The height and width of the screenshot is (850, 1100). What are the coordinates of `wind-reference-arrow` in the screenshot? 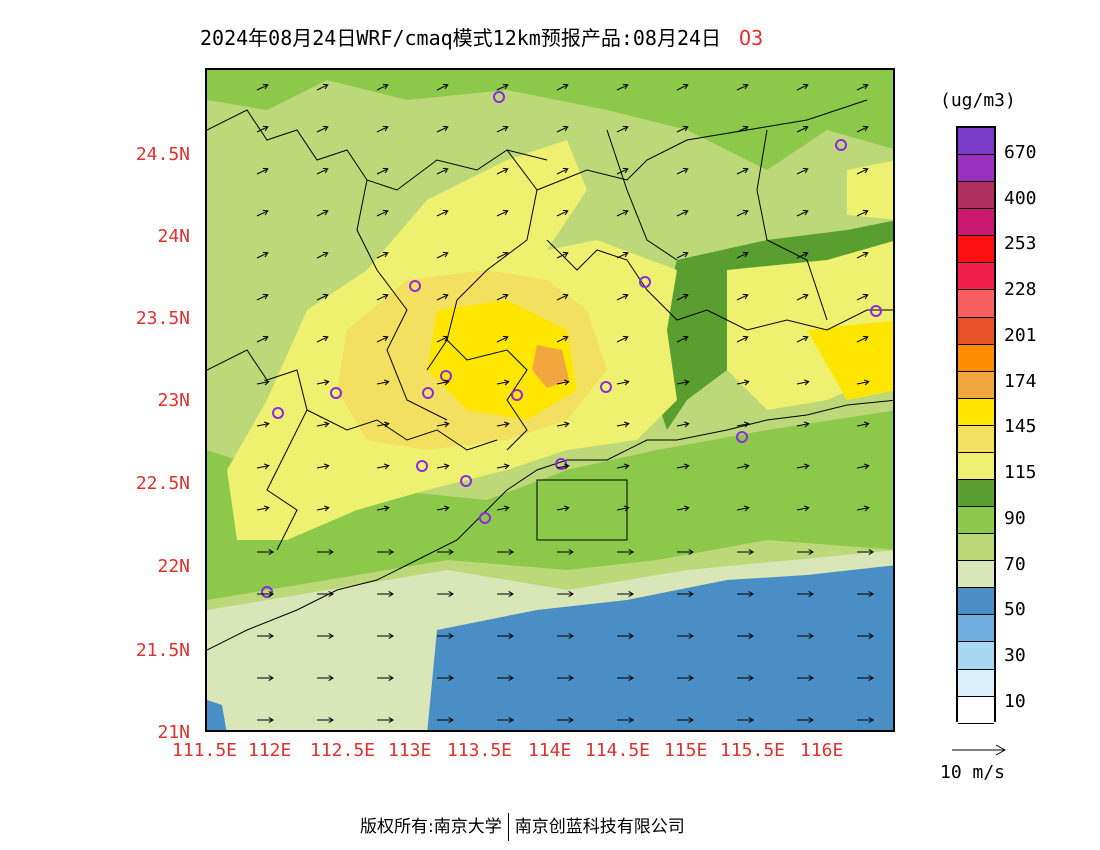 It's located at (979, 750).